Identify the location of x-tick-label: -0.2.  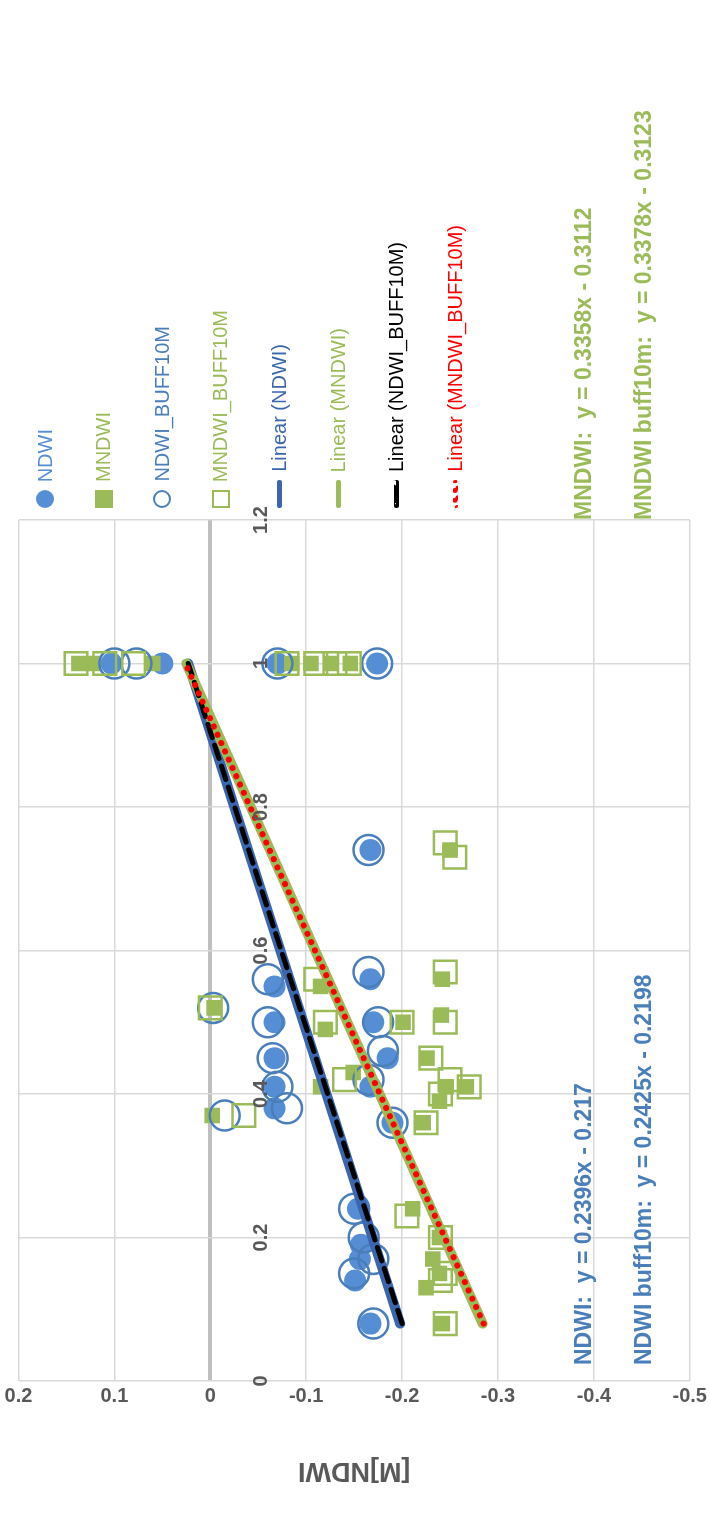
(402, 1394).